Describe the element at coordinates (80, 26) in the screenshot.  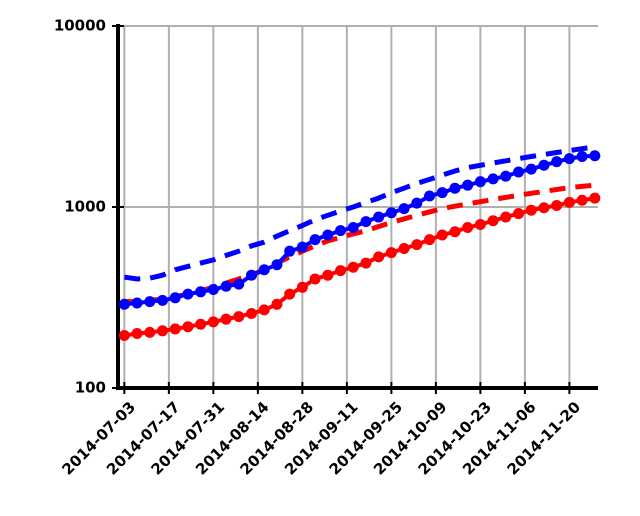
I see `y-tick-label: 10000` at that location.